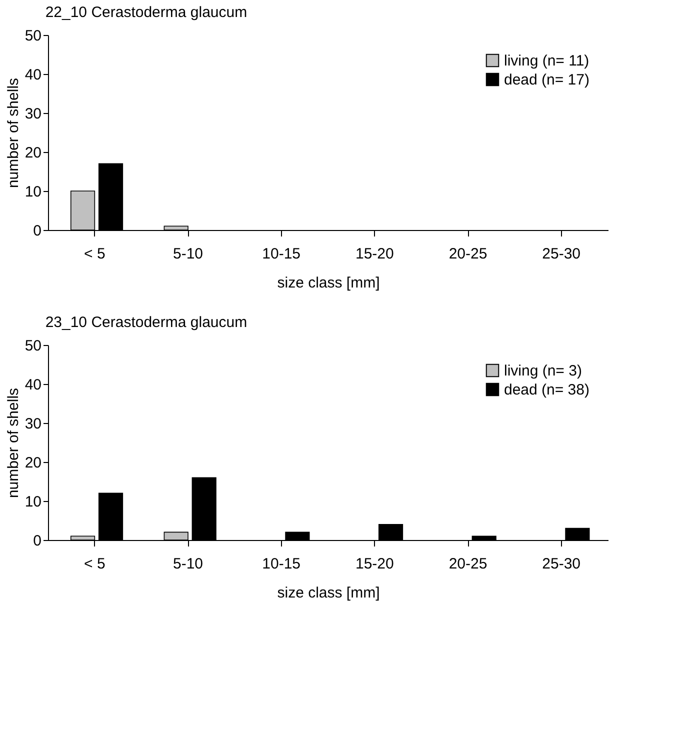 The width and height of the screenshot is (678, 749). What do you see at coordinates (543, 371) in the screenshot?
I see `legend-label: living (n= 3)` at bounding box center [543, 371].